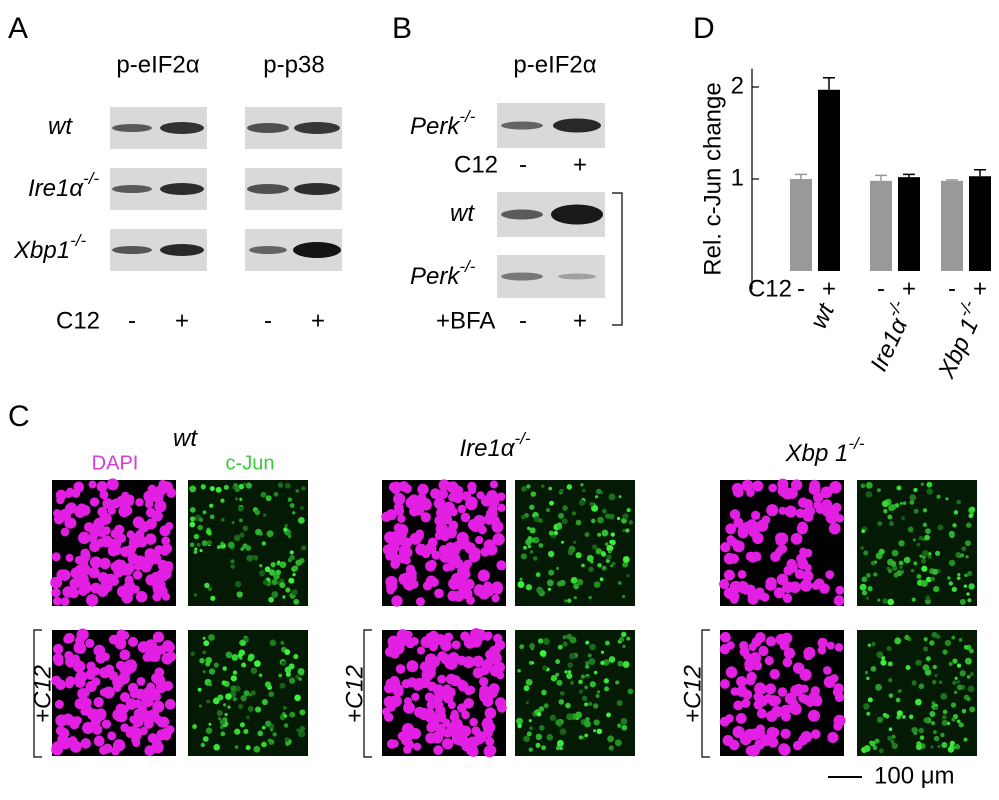 Image resolution: width=999 pixels, height=800 pixels. Describe the element at coordinates (132, 320) in the screenshot. I see `lane-label: -` at that location.